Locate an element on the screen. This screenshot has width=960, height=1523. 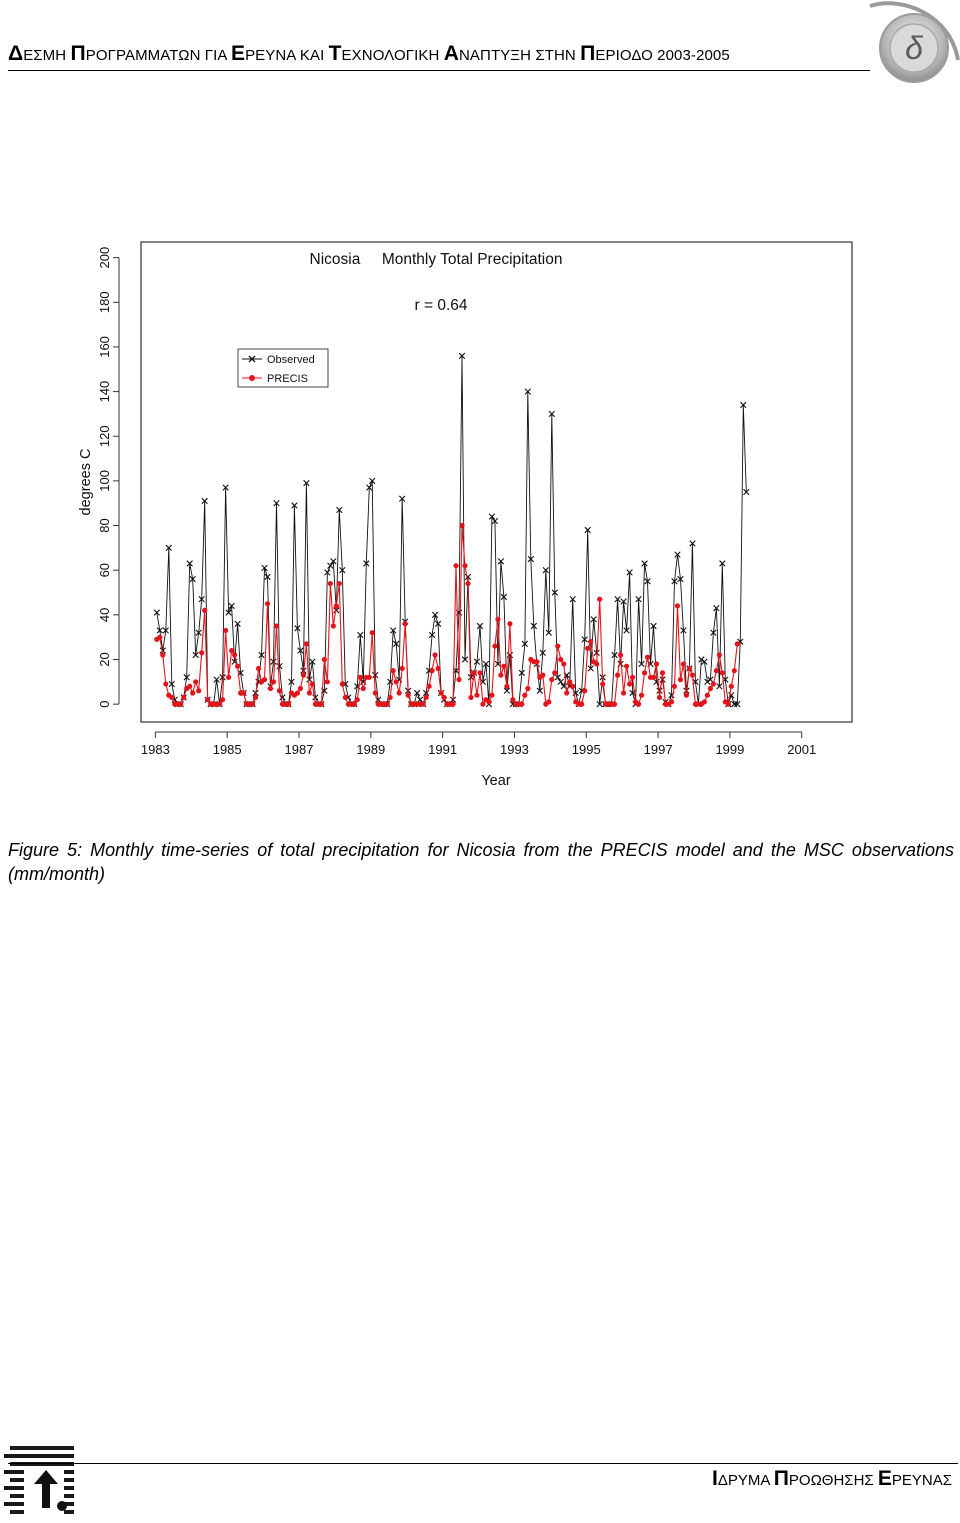
footer-word-3: ΕΡΕΥΝΑΣ is located at coordinates (914, 1478).